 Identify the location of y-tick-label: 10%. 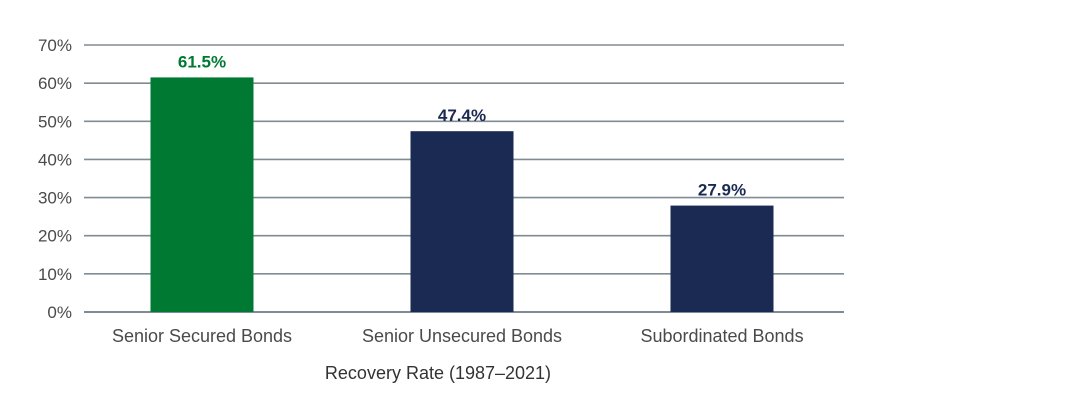
(55, 274).